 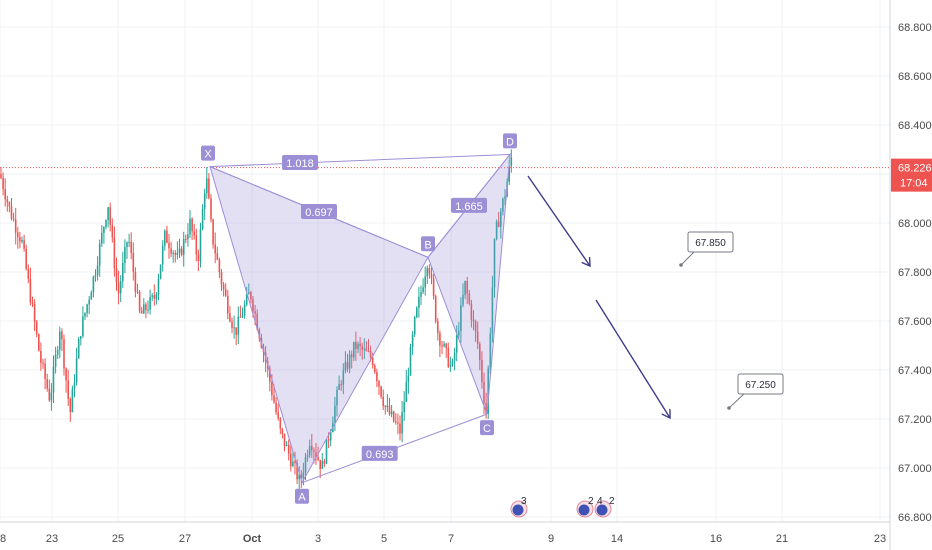 What do you see at coordinates (617, 539) in the screenshot?
I see `x-tick-label: 14` at bounding box center [617, 539].